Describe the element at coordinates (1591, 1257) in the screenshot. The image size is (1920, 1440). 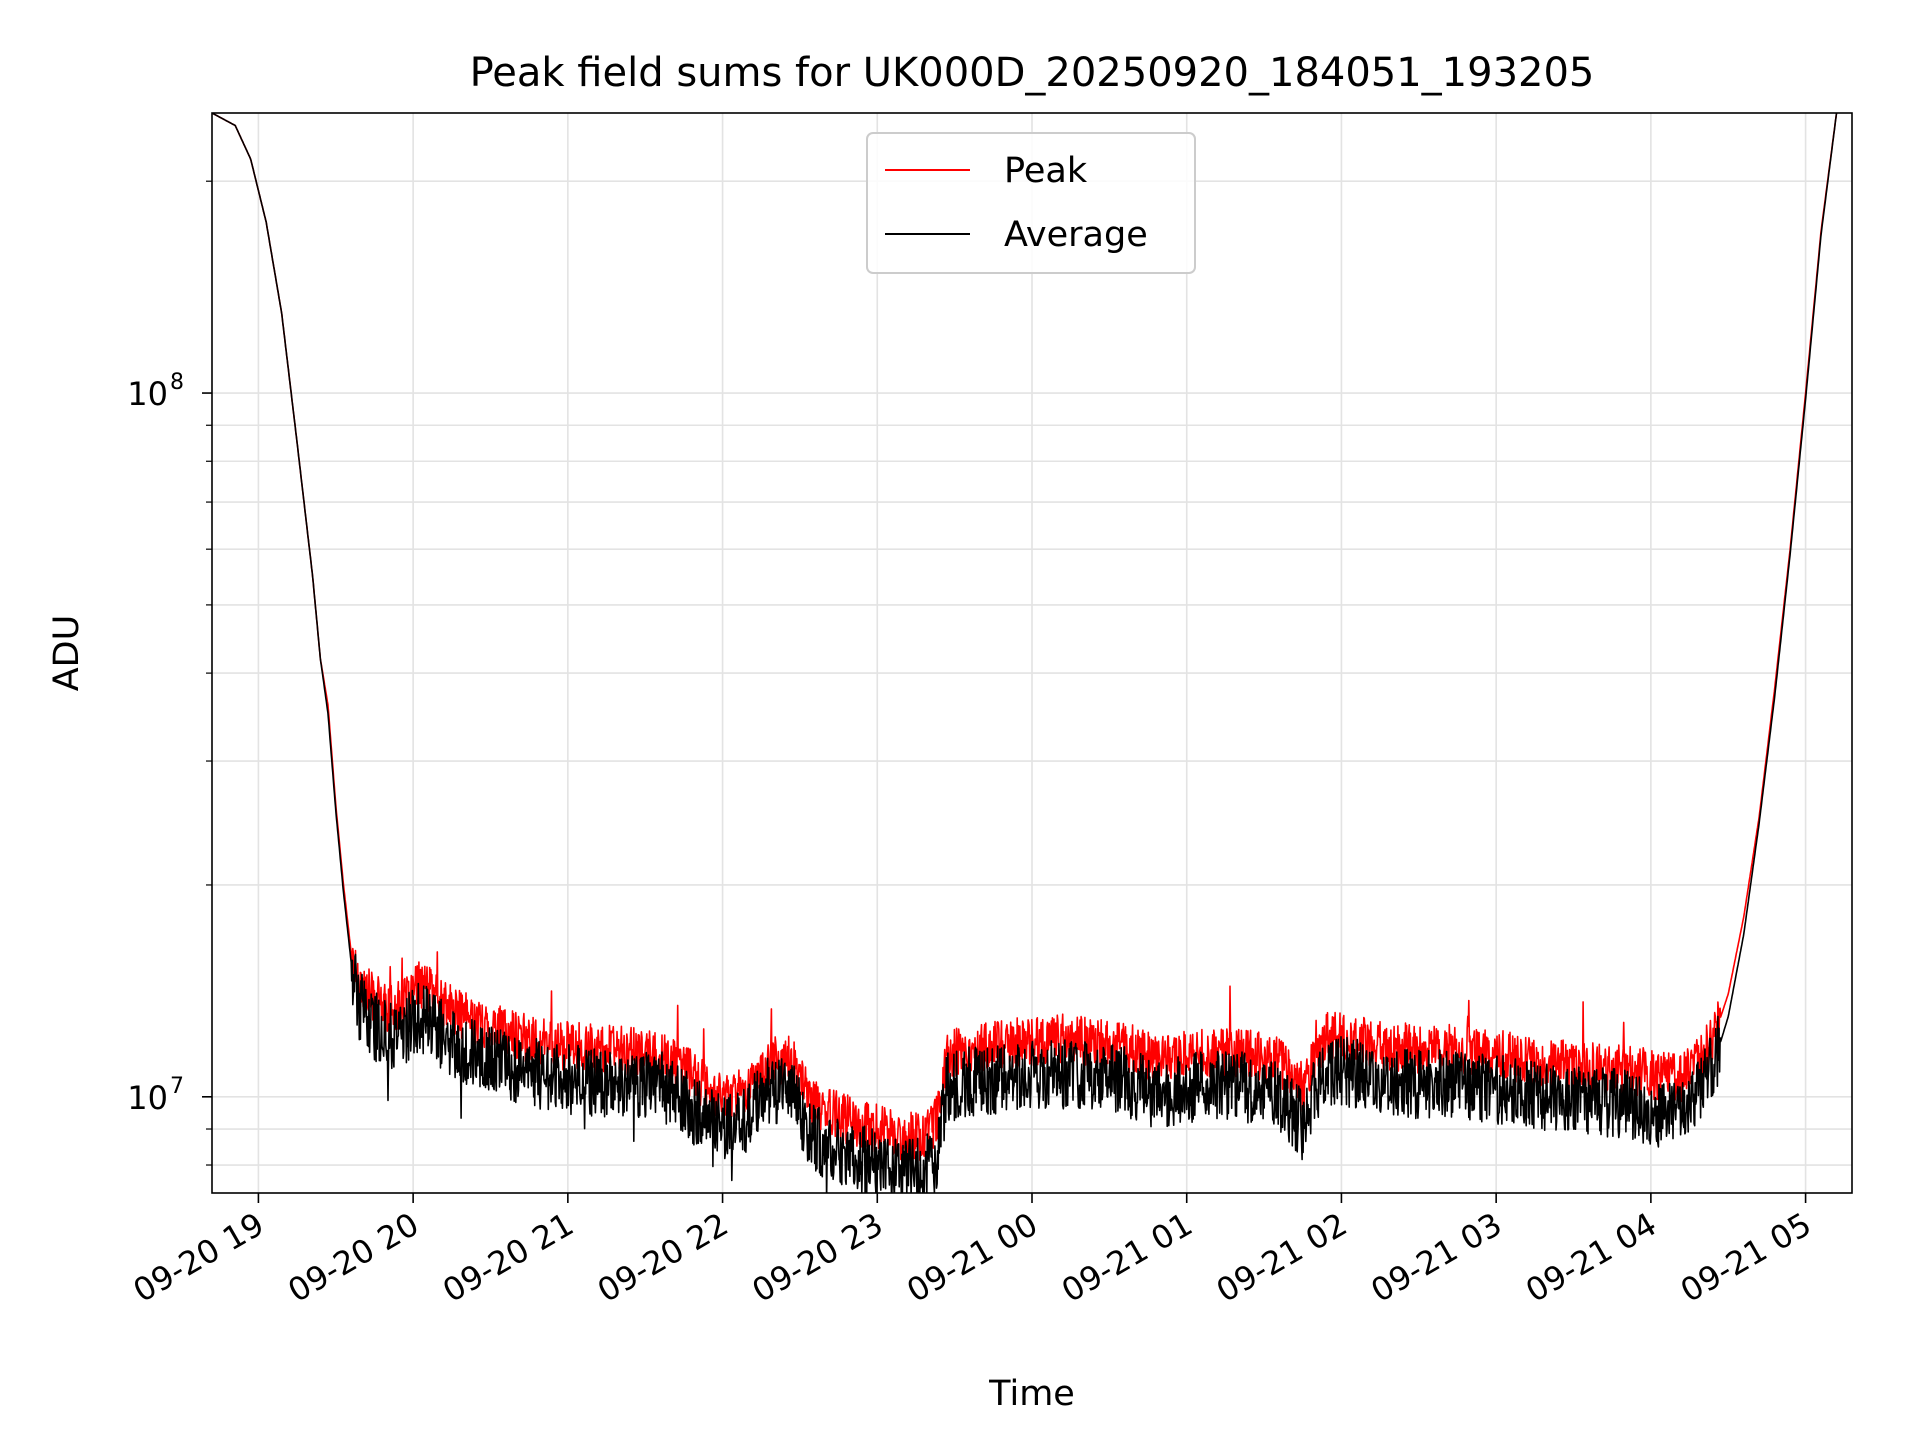
I see `x-tick-label: 09-21 04` at that location.